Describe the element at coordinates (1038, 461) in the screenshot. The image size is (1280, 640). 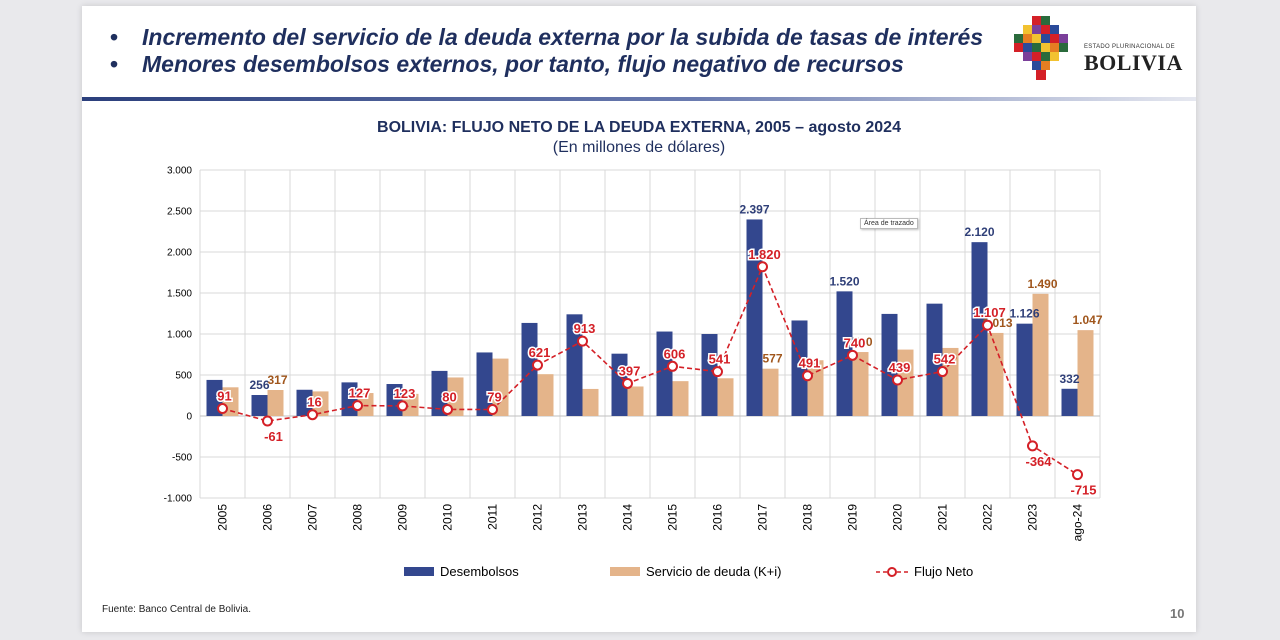
I see `flujo-neto-label: -364` at that location.